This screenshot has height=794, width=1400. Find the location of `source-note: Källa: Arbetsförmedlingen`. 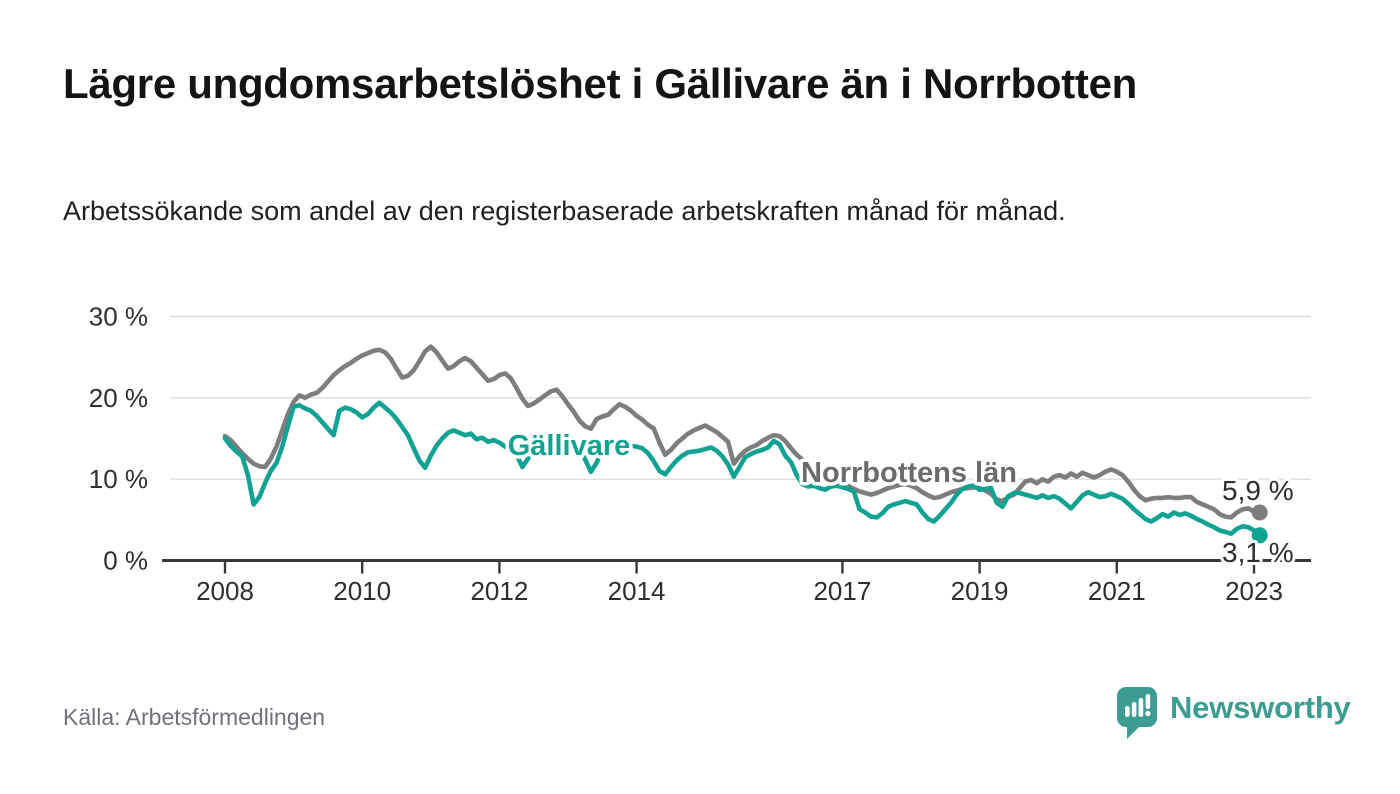

source-note: Källa: Arbetsförmedlingen is located at coordinates (194, 717).